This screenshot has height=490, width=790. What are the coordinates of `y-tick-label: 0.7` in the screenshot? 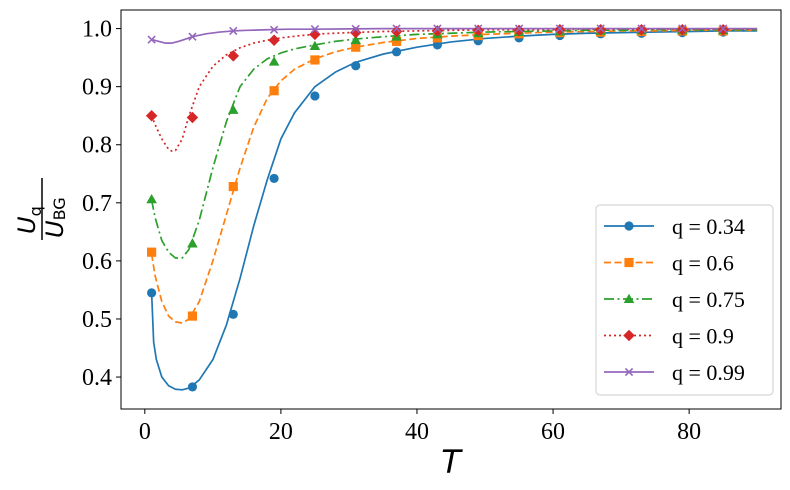 It's located at (97, 204).